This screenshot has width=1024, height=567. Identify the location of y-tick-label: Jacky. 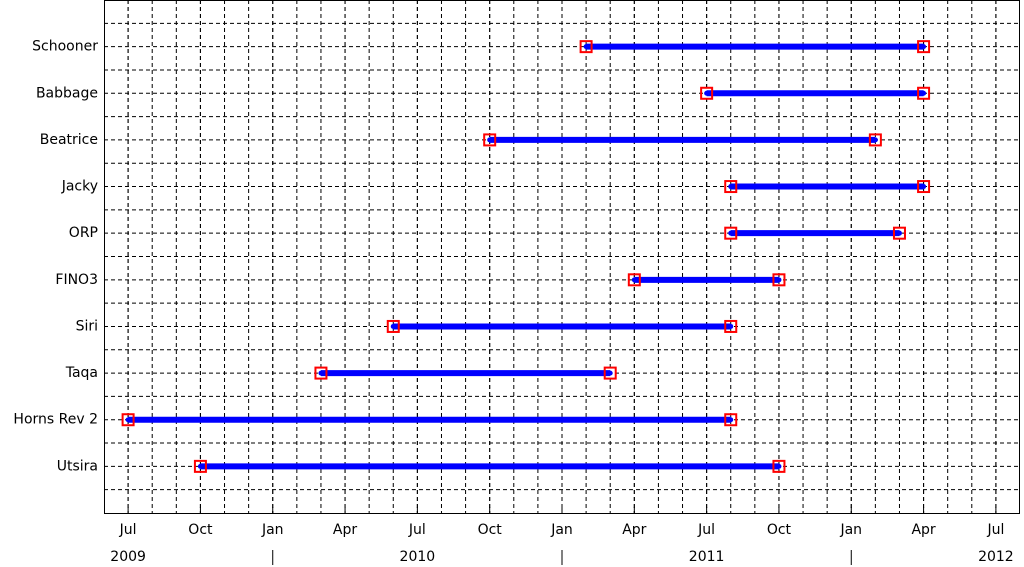
(79, 187).